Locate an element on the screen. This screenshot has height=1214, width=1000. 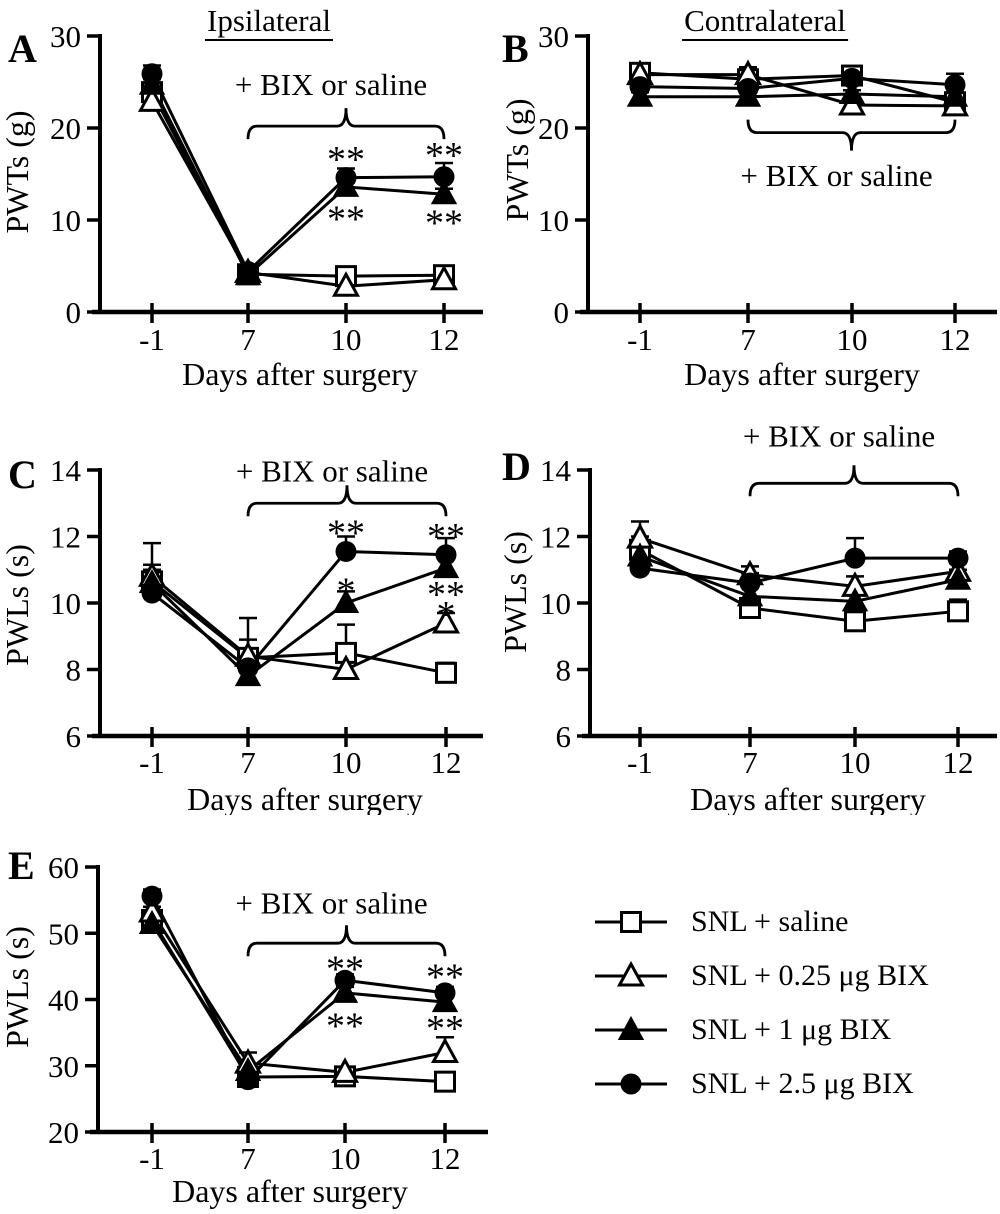
triangle-filled-marker-icon is located at coordinates (631, 1027).